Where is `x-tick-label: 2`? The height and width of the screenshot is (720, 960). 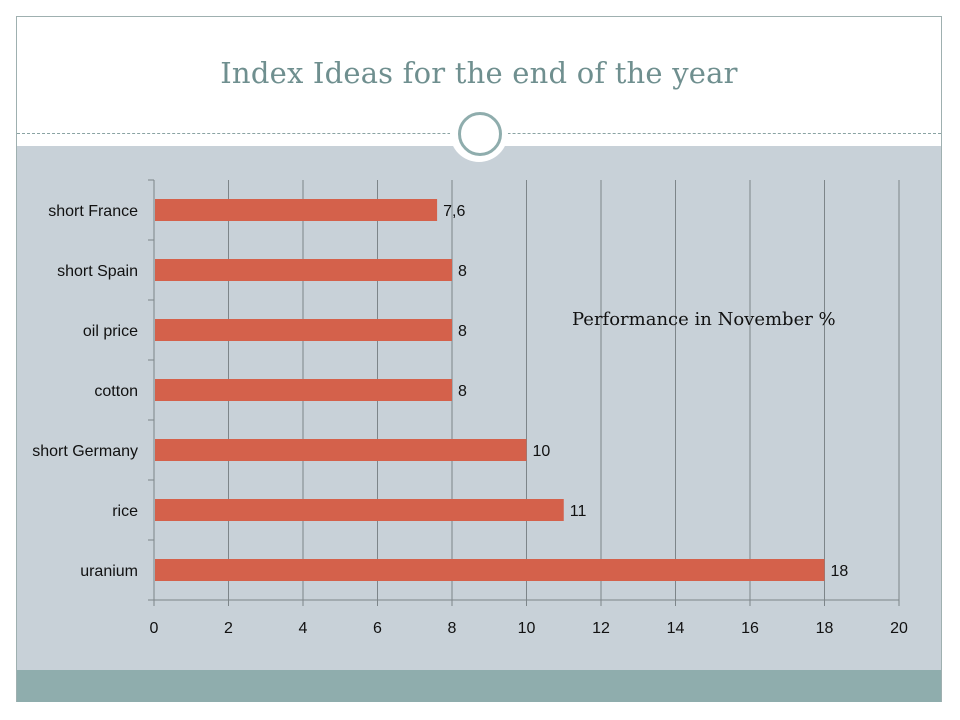 x-tick-label: 2 is located at coordinates (228, 628).